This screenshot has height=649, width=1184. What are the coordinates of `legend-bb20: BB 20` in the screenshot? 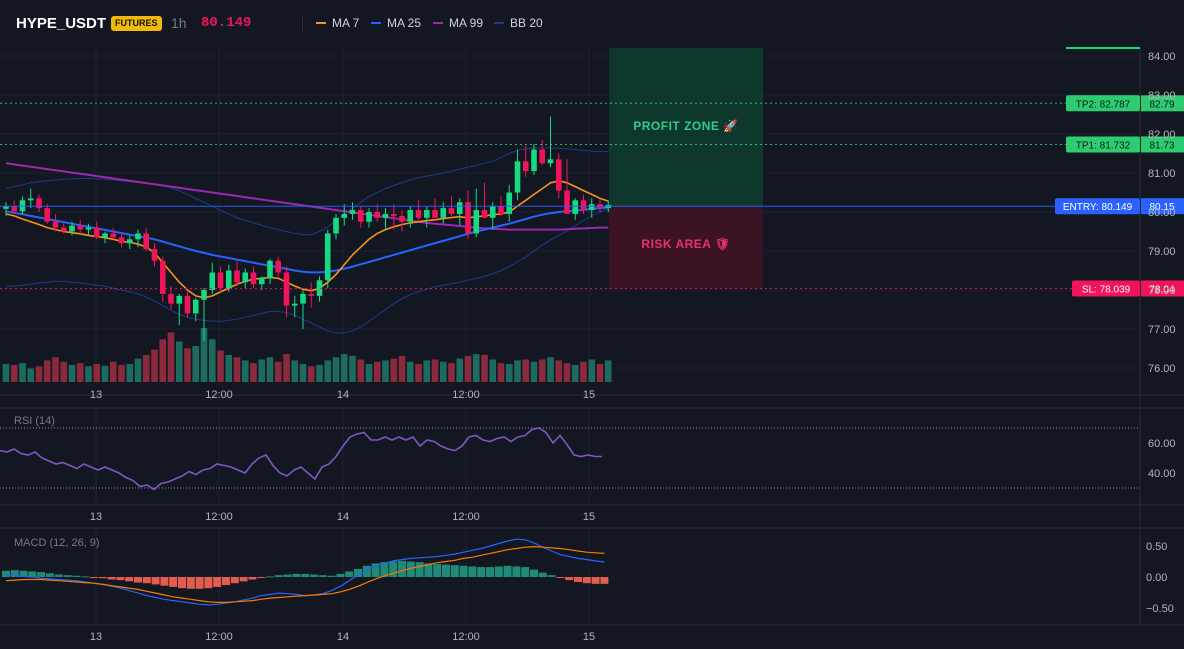 It's located at (518, 23).